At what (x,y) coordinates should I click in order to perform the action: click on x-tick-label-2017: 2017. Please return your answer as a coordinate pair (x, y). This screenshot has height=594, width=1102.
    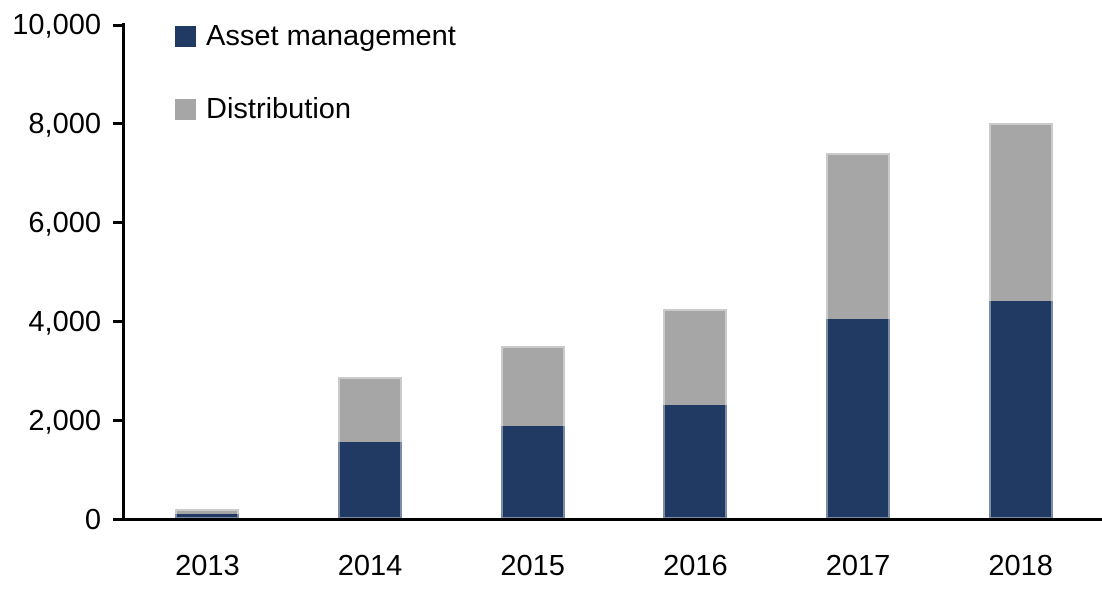
    Looking at the image, I should click on (858, 566).